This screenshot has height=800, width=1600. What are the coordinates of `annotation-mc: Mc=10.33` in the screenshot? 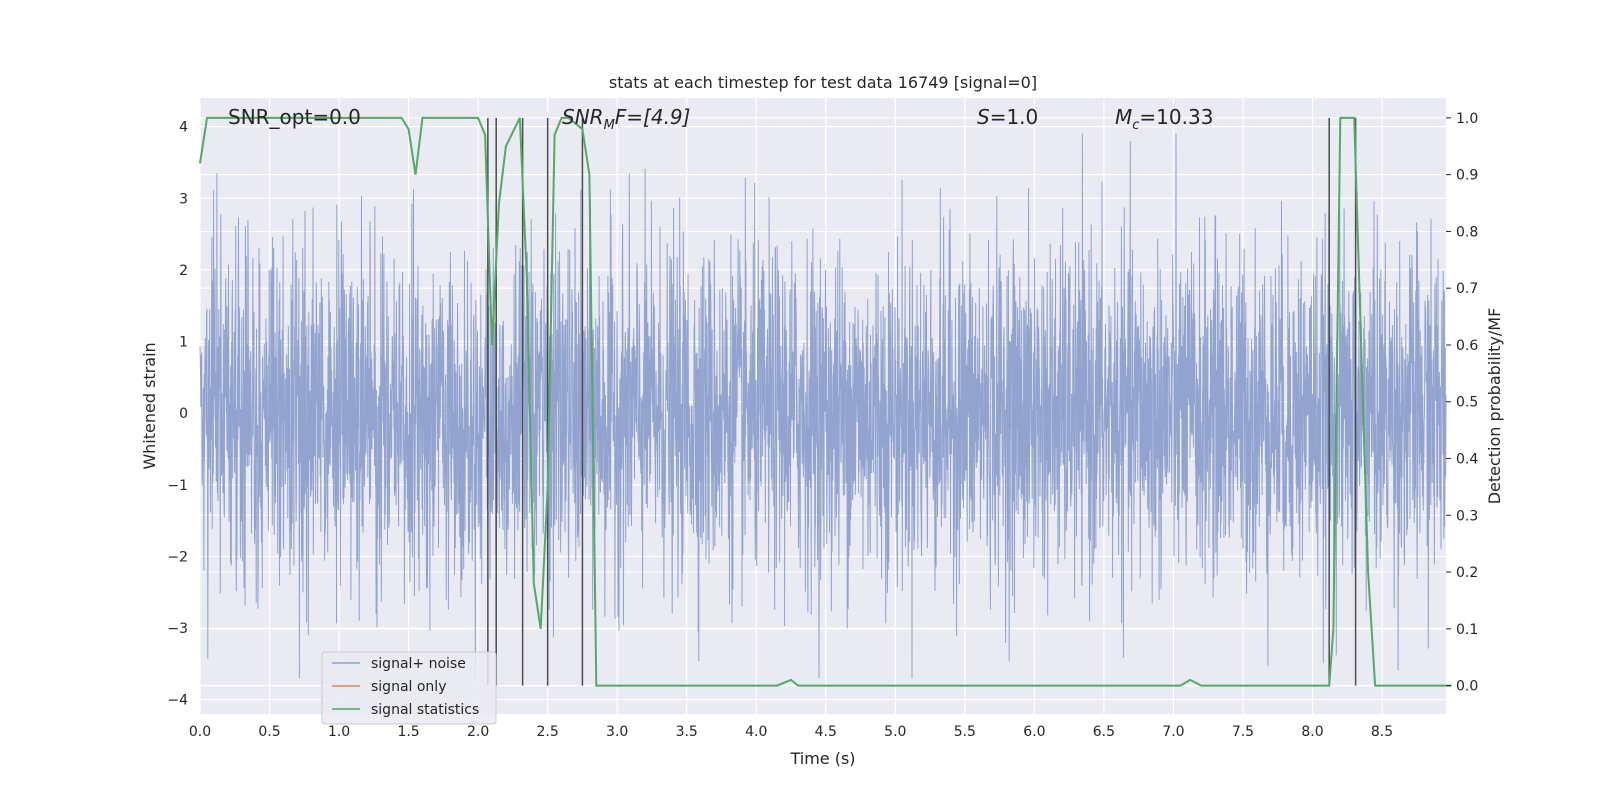 It's located at (1164, 119).